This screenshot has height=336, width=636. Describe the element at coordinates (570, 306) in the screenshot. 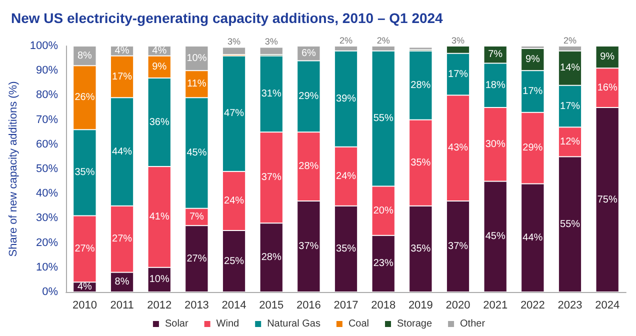

I see `x-tick-label: 2023` at that location.